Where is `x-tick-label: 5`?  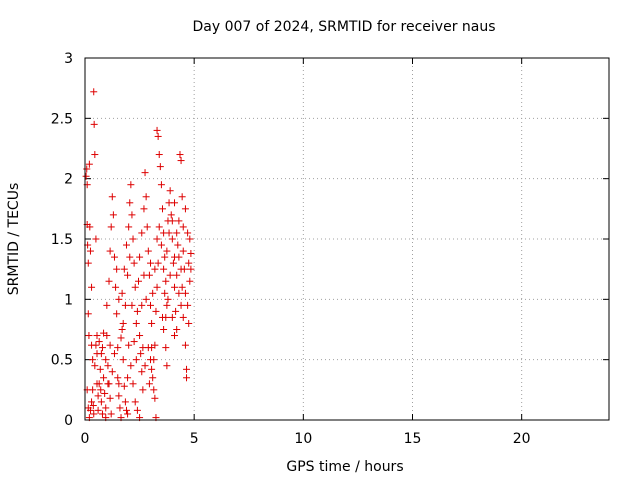 x-tick-label: 5 is located at coordinates (194, 439).